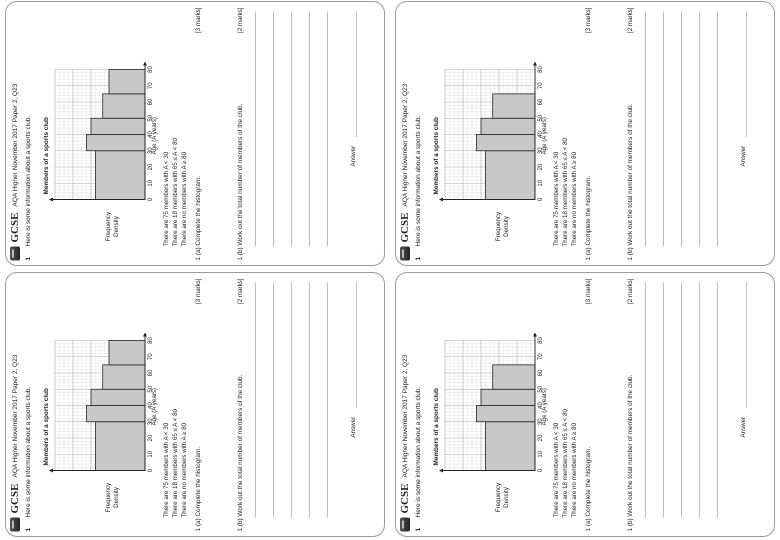 This screenshot has width=780, height=540. What do you see at coordinates (151, 372) in the screenshot?
I see `x-tick-label: 60` at bounding box center [151, 372].